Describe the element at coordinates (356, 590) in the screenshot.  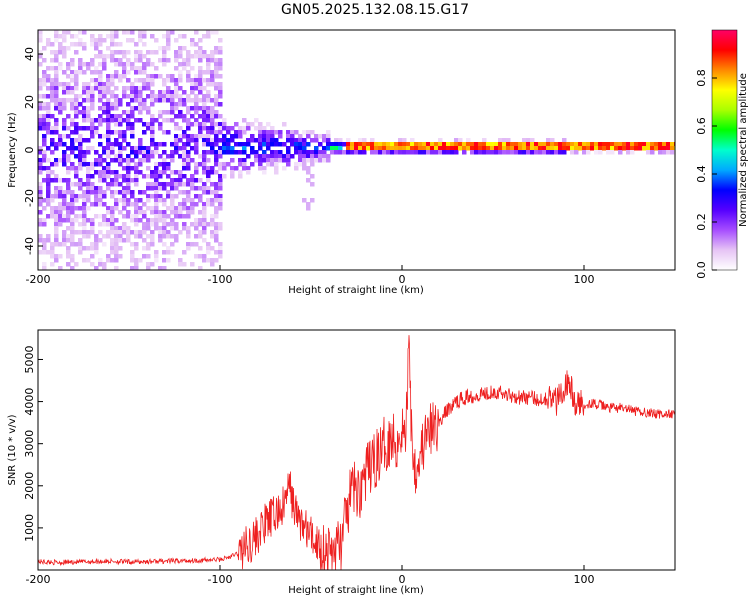
I see `snr-x-axis-label: Height of straight line (km)` at that location.